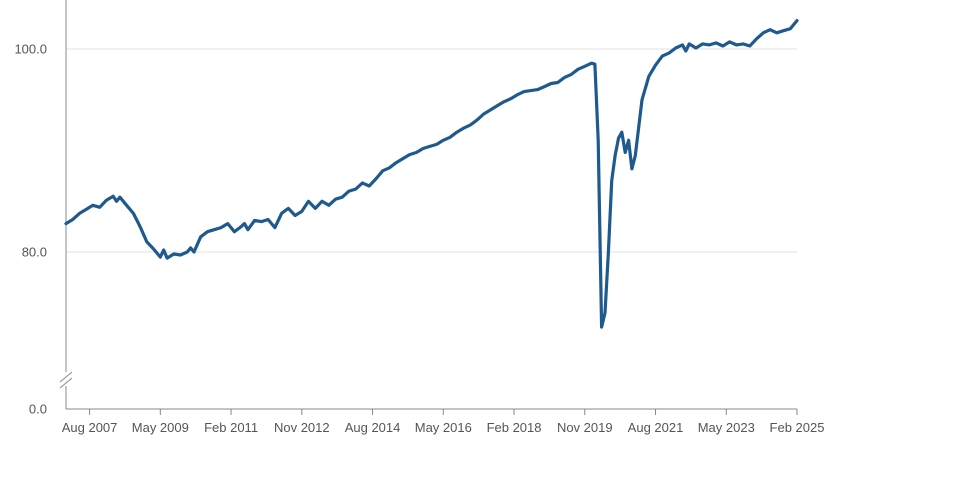 The height and width of the screenshot is (504, 980). Describe the element at coordinates (66, 380) in the screenshot. I see `axis-break-marker` at that location.